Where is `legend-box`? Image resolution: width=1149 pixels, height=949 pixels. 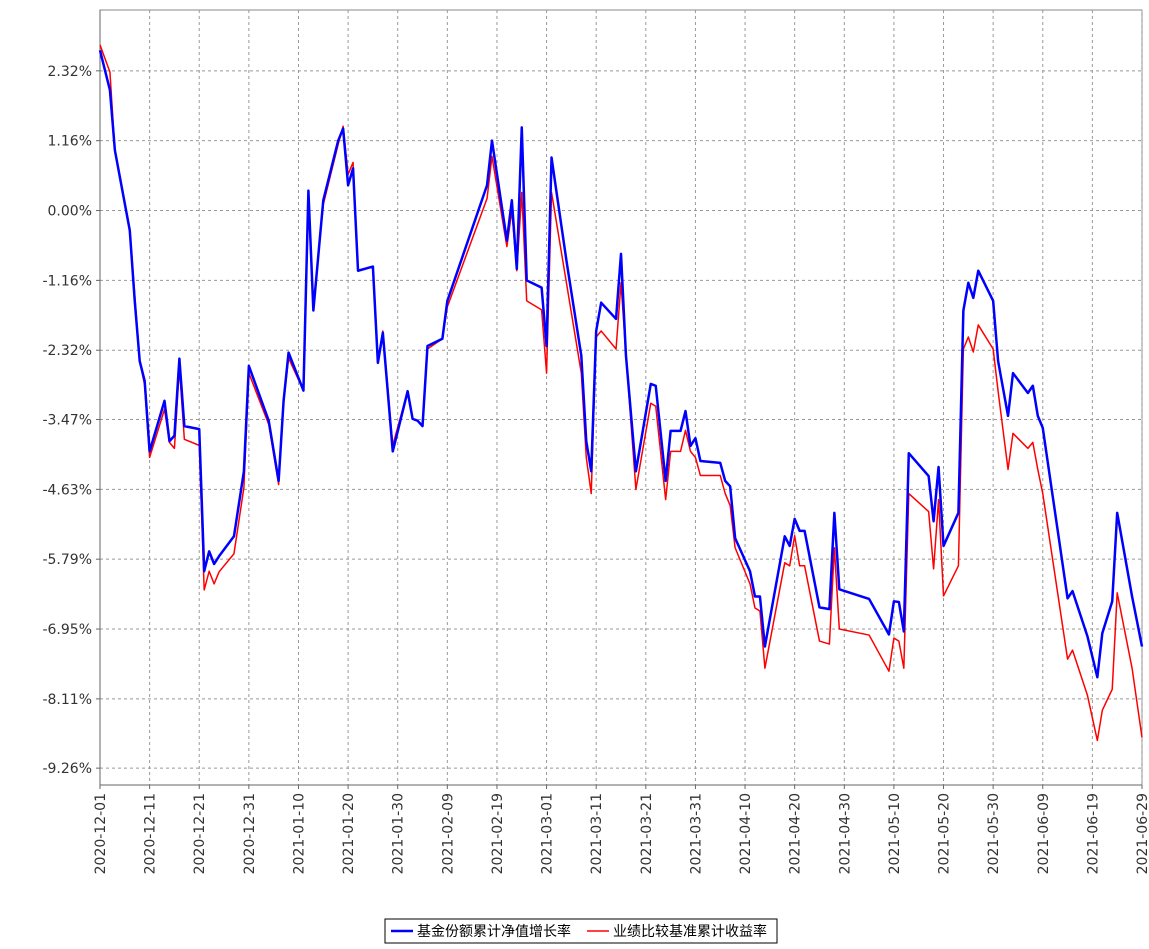
legend-box is located at coordinates (581, 931).